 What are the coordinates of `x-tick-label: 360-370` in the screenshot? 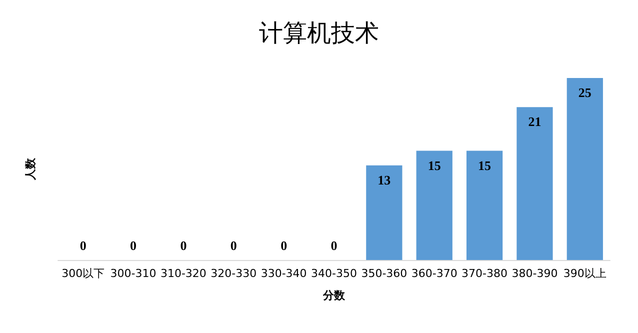 It's located at (434, 273).